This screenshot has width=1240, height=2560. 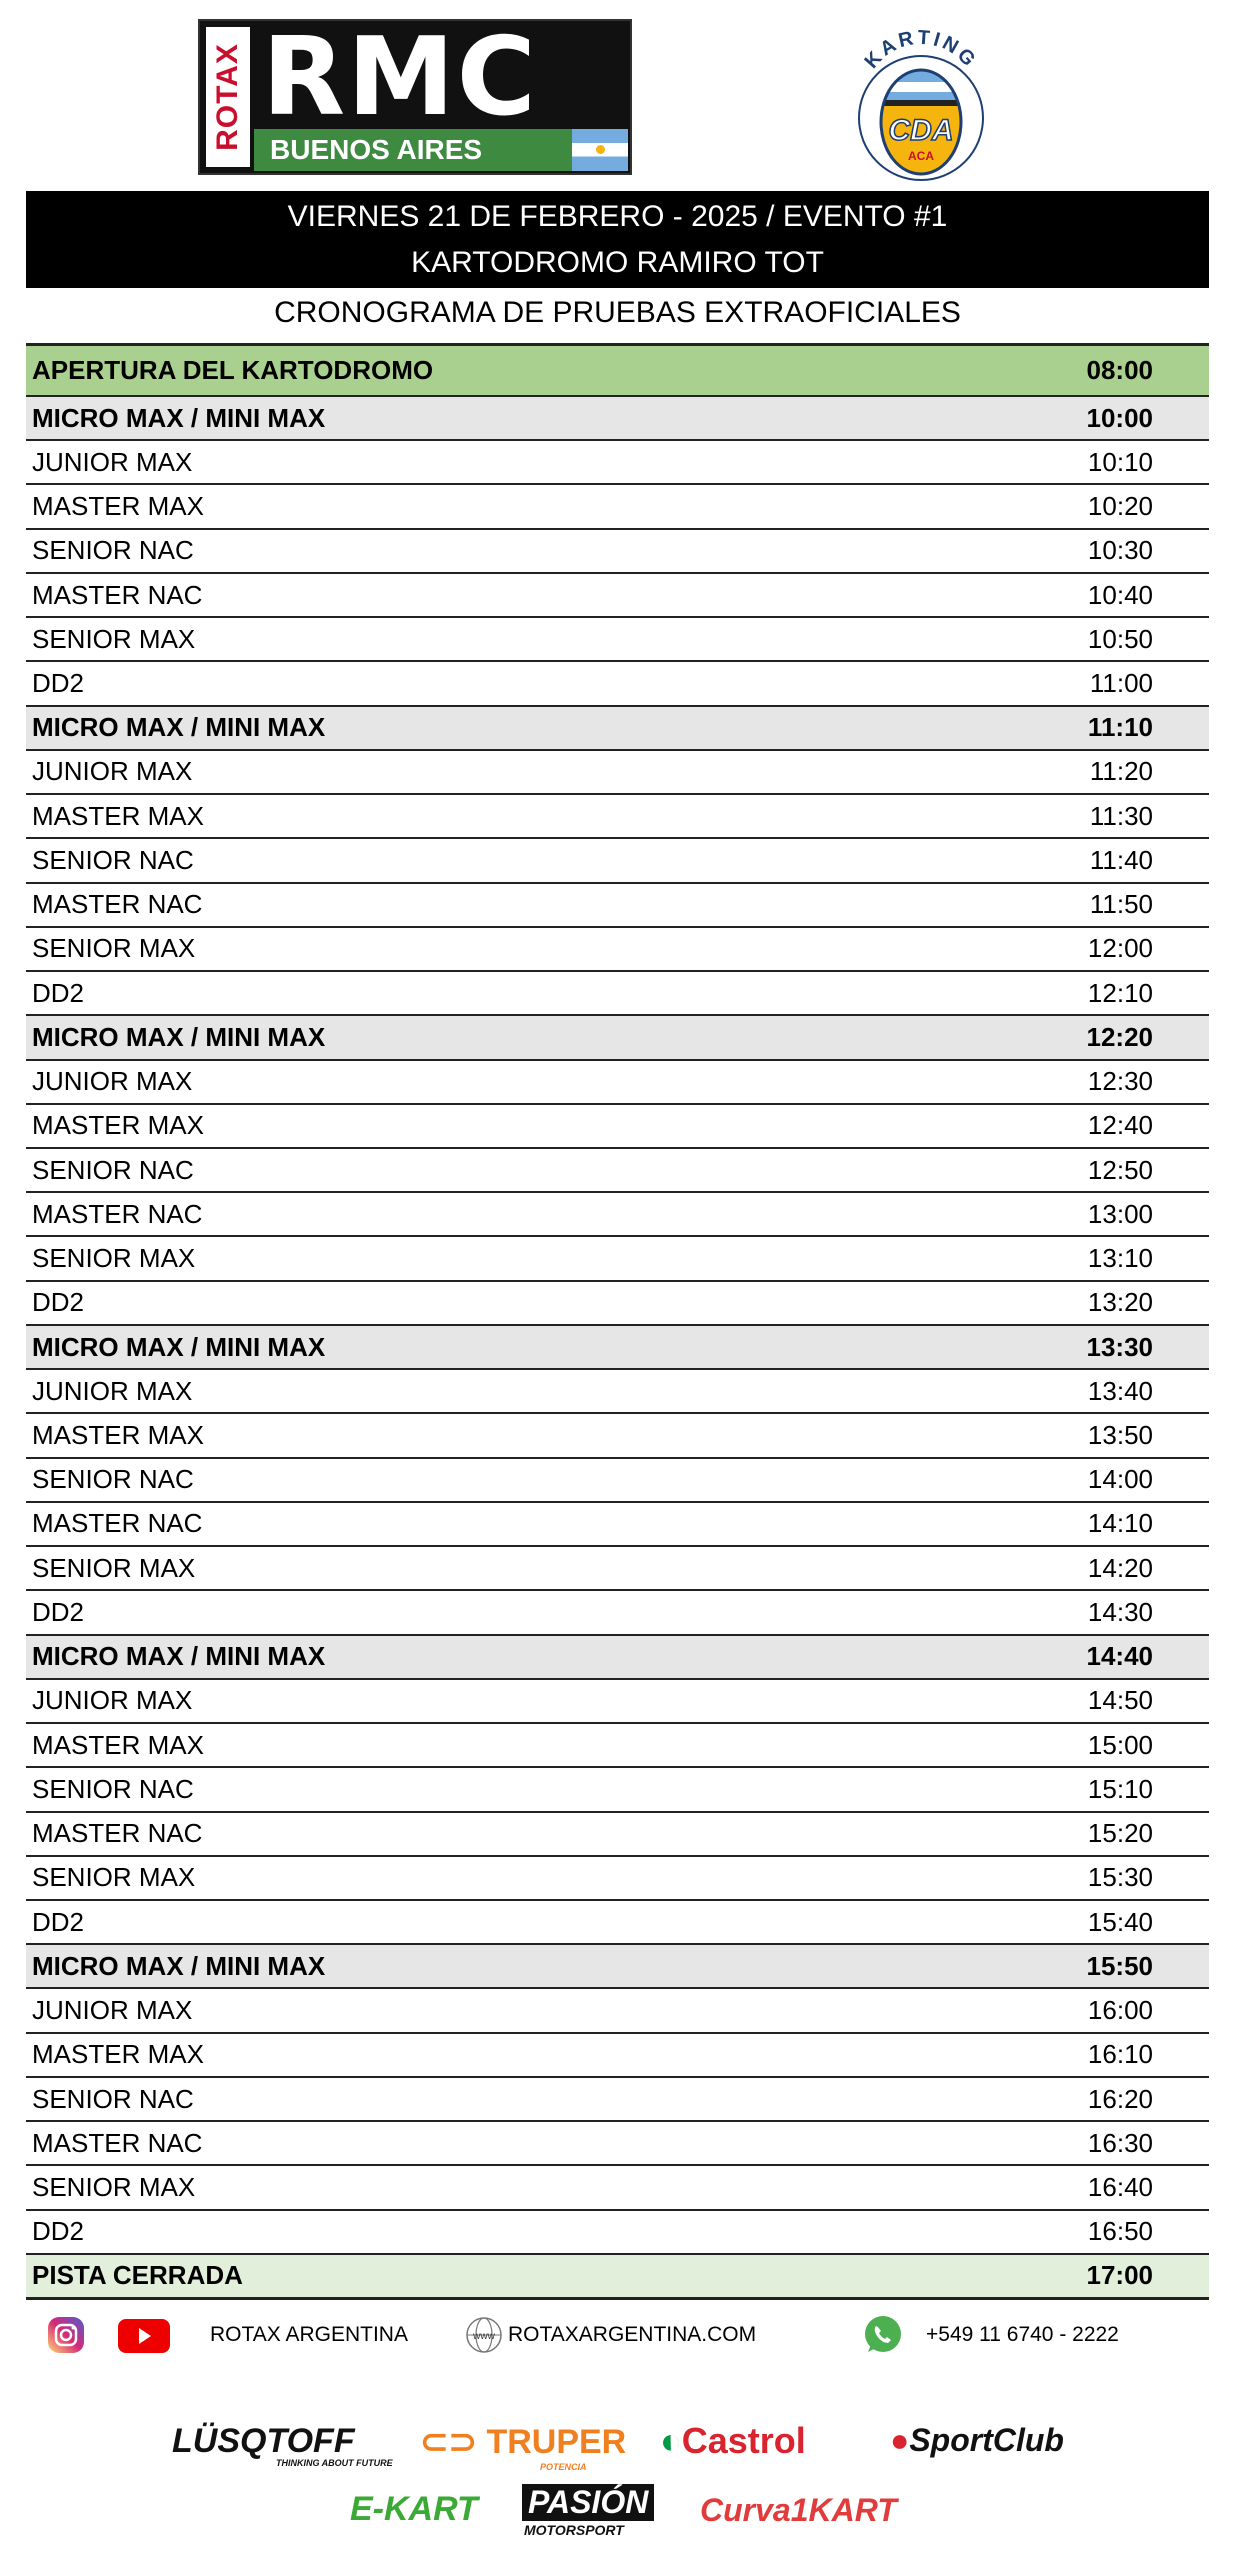 I want to click on row-time: 14:40, so click(x=1120, y=1656).